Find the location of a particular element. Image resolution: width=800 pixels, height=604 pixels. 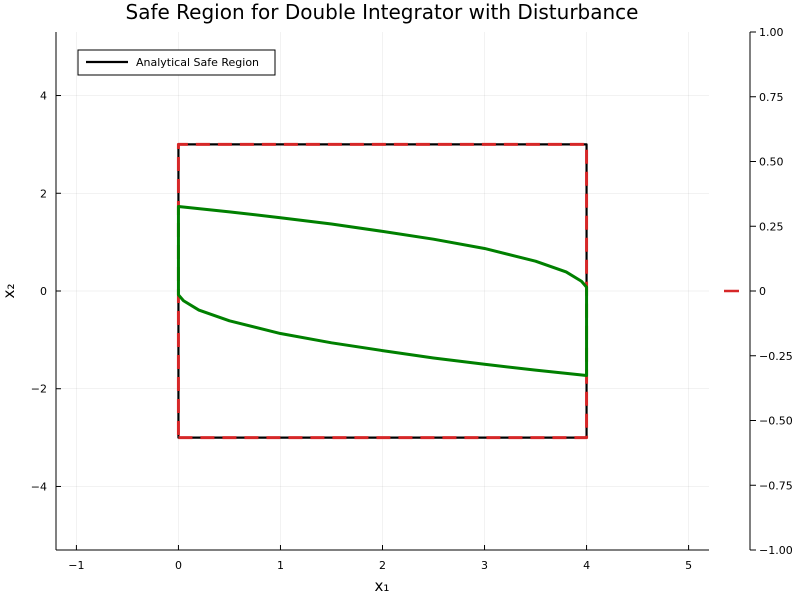

right-axis-tick-label: −0.50 is located at coordinates (776, 421).